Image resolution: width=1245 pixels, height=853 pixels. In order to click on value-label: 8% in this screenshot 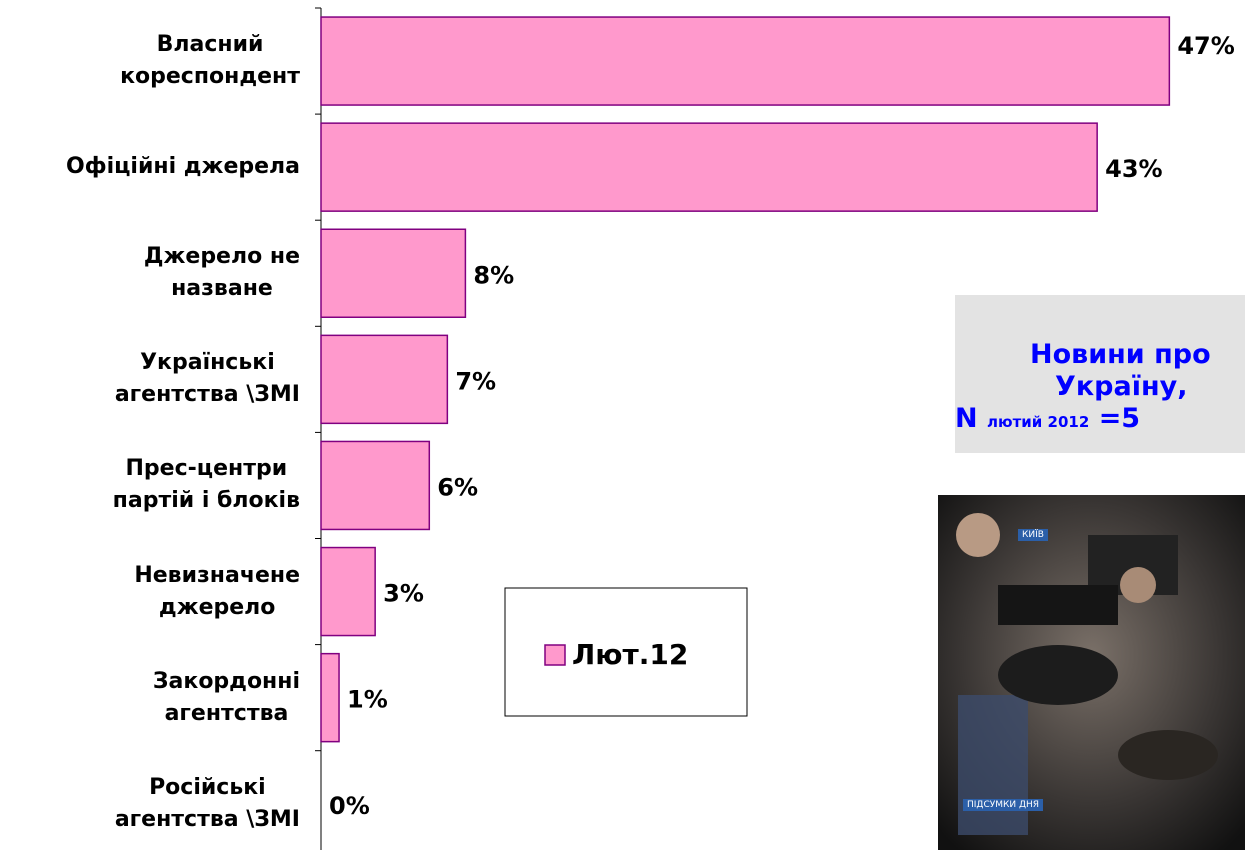, I will do `click(493, 275)`.